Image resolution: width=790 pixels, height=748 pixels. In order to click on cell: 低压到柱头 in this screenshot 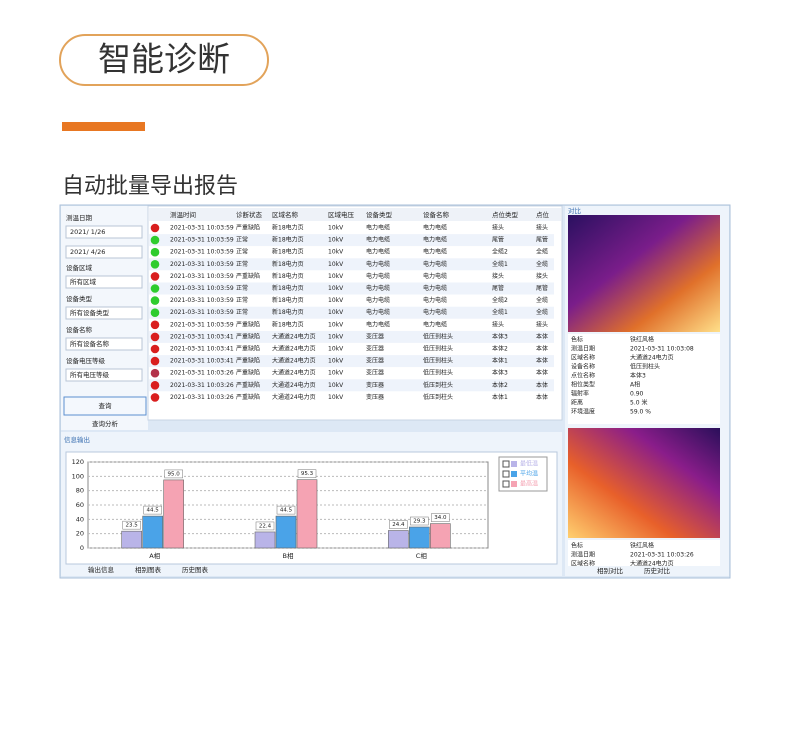, I will do `click(438, 373)`.